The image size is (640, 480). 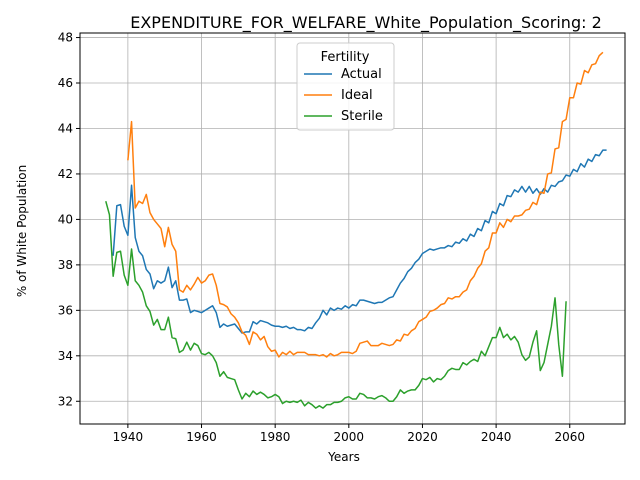 What do you see at coordinates (65, 265) in the screenshot?
I see `y-tick-label: 38` at bounding box center [65, 265].